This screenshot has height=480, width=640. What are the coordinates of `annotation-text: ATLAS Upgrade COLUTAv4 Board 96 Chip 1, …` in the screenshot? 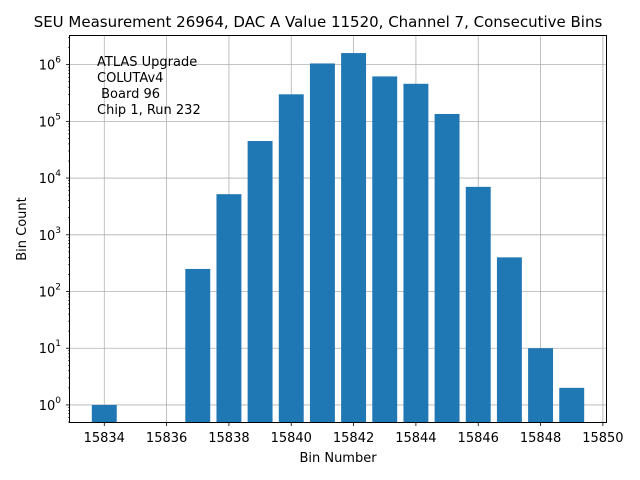 It's located at (149, 86).